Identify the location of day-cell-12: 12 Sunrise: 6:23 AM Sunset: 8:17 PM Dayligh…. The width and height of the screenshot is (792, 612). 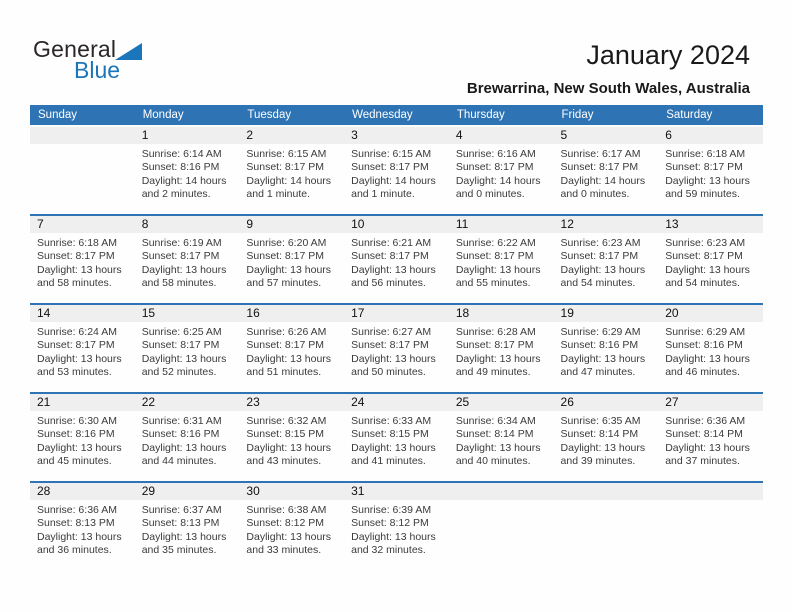
(606, 258).